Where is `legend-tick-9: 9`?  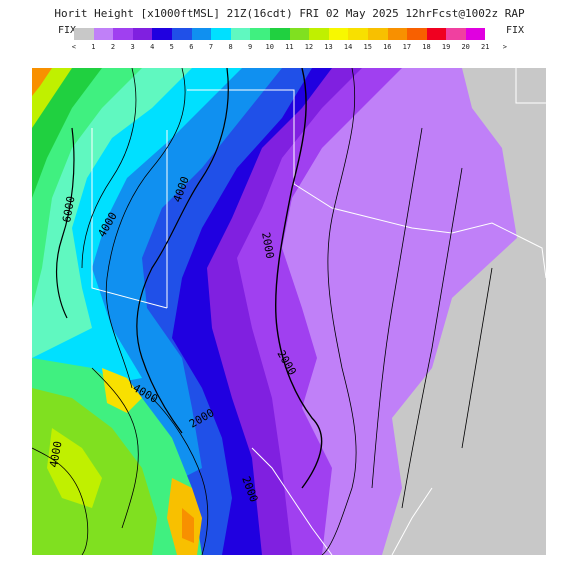 legend-tick-9: 9 is located at coordinates (250, 47).